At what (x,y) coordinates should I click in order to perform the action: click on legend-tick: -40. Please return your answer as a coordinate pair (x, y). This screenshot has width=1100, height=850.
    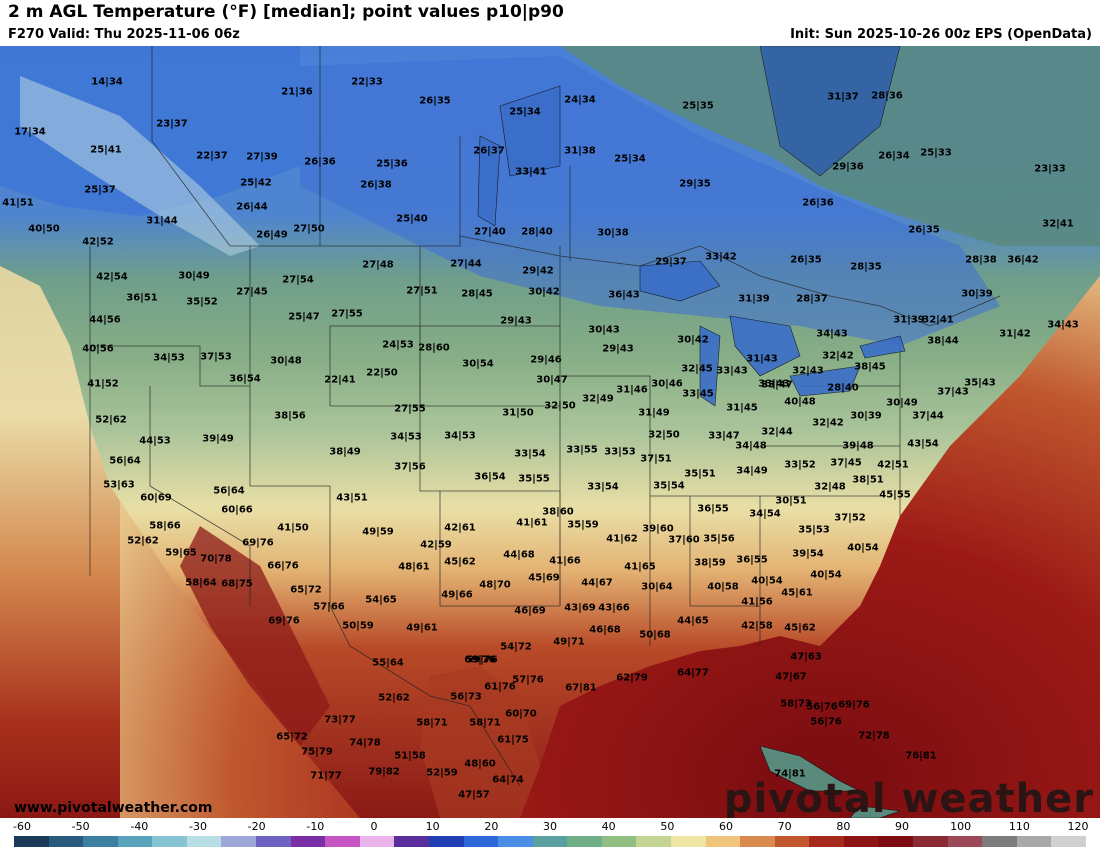
    Looking at the image, I should click on (139, 826).